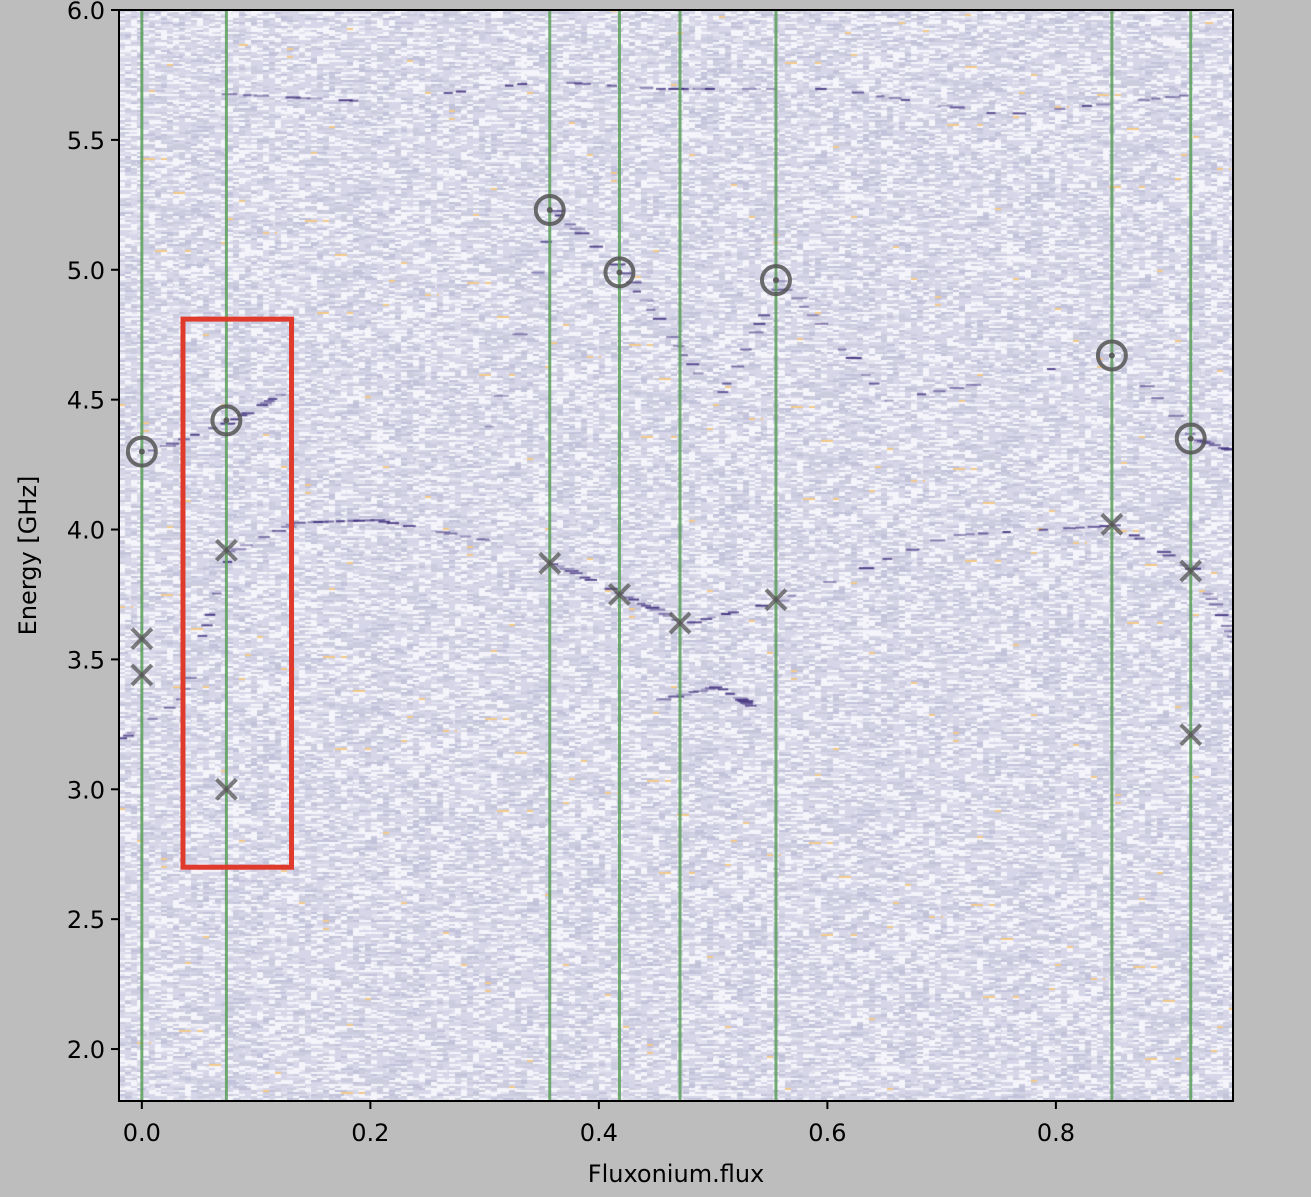 The image size is (1311, 1197). What do you see at coordinates (86, 790) in the screenshot?
I see `y-tick-label: 3.0` at bounding box center [86, 790].